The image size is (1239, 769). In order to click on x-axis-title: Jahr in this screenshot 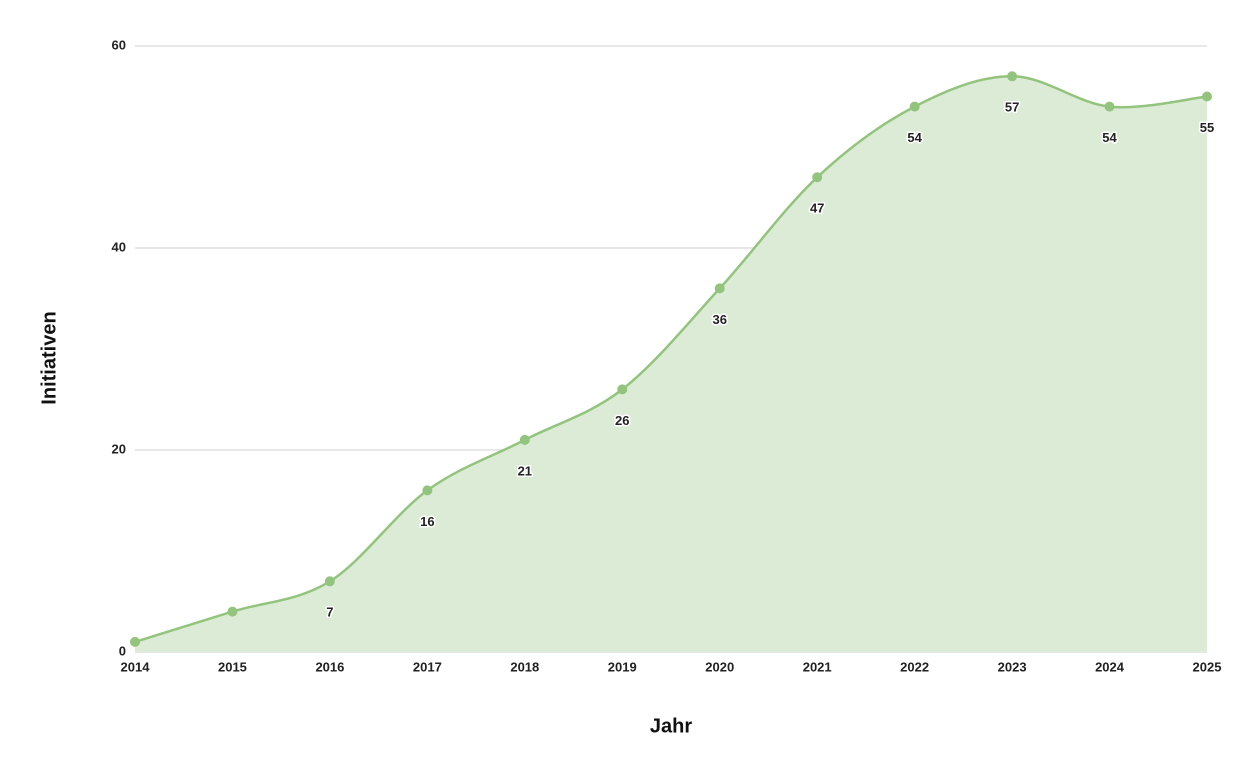, I will do `click(671, 726)`.